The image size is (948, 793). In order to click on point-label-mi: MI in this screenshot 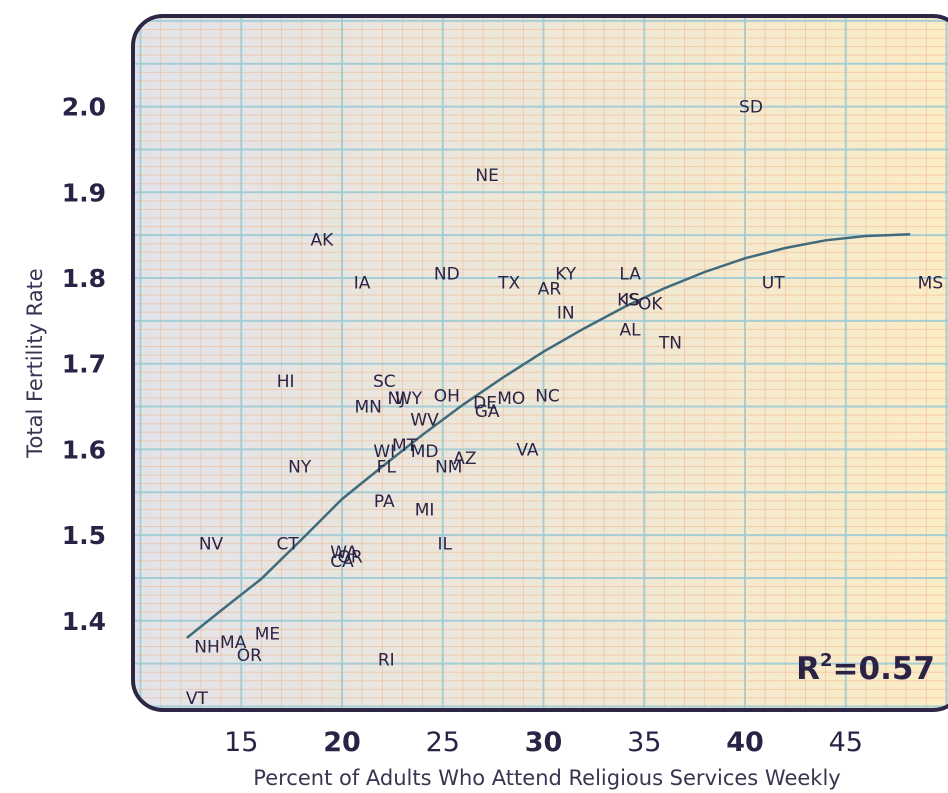, I will do `click(425, 510)`.